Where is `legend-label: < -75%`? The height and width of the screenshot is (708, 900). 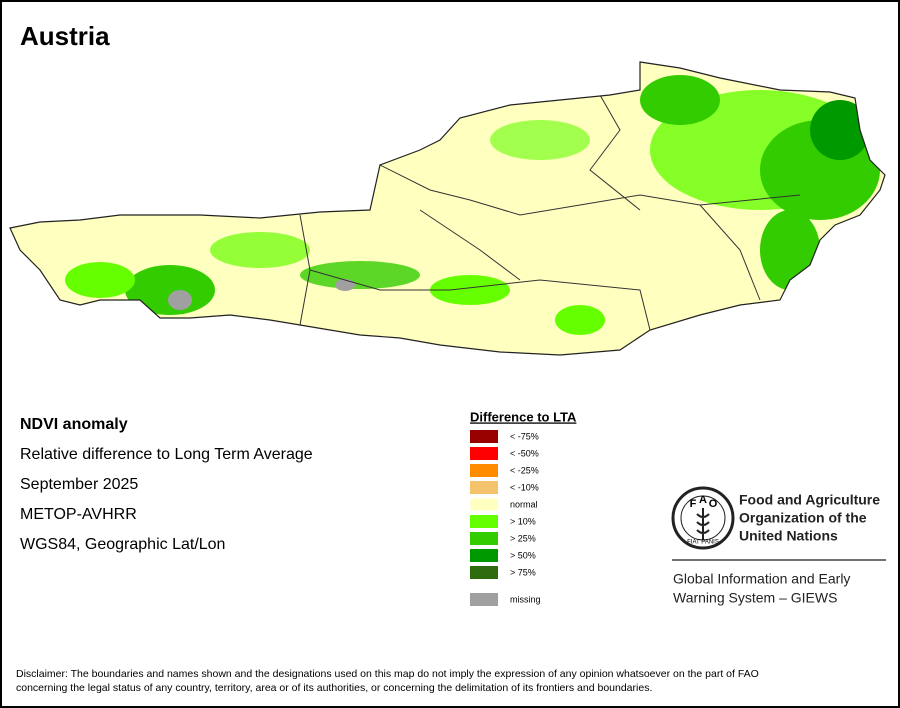
legend-label: < -75% is located at coordinates (524, 436).